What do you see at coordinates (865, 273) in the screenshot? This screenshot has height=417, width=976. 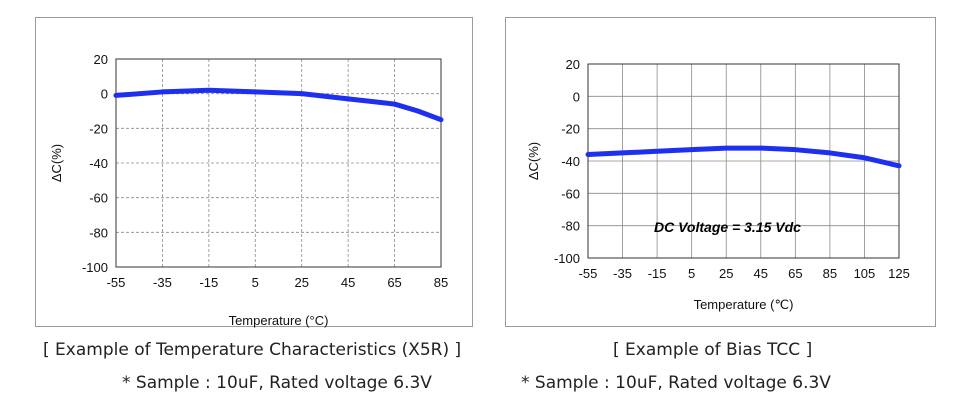 I see `x-tick-label: 105` at bounding box center [865, 273].